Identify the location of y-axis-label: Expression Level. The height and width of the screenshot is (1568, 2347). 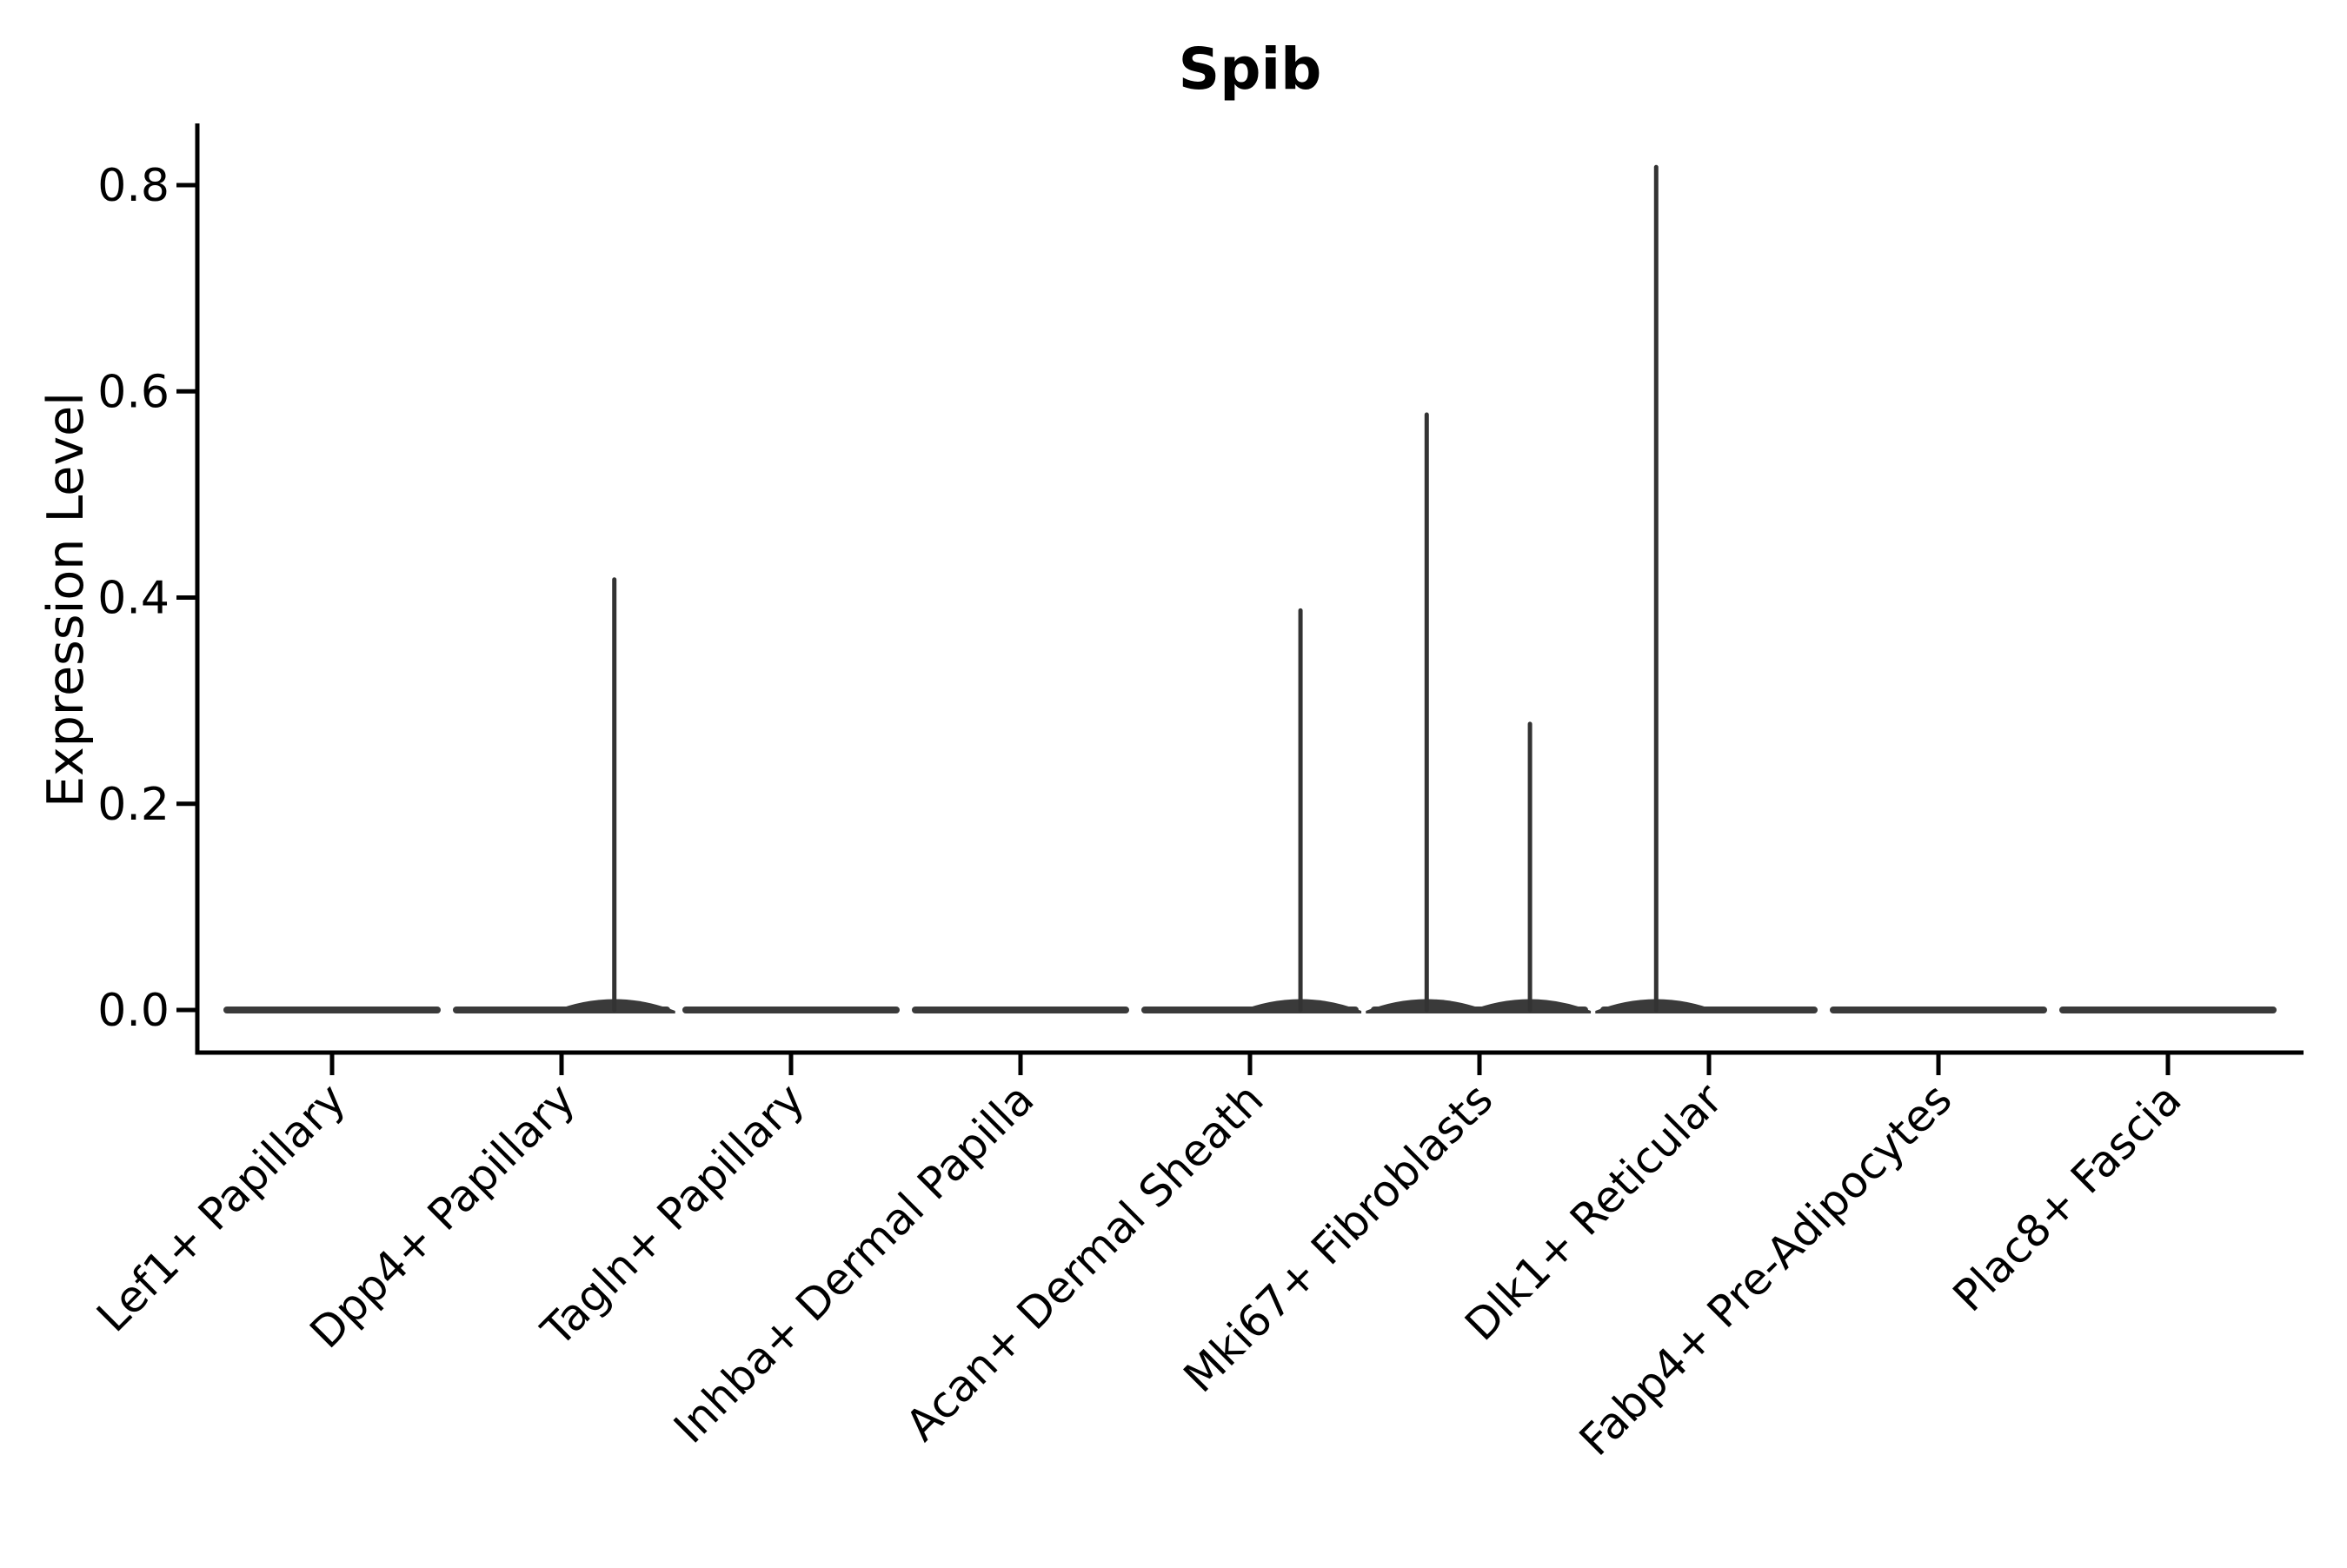
(66, 599).